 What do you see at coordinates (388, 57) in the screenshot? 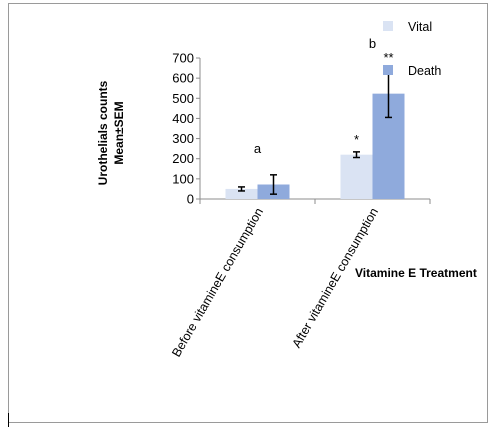
I see `significance-marker: **` at bounding box center [388, 57].